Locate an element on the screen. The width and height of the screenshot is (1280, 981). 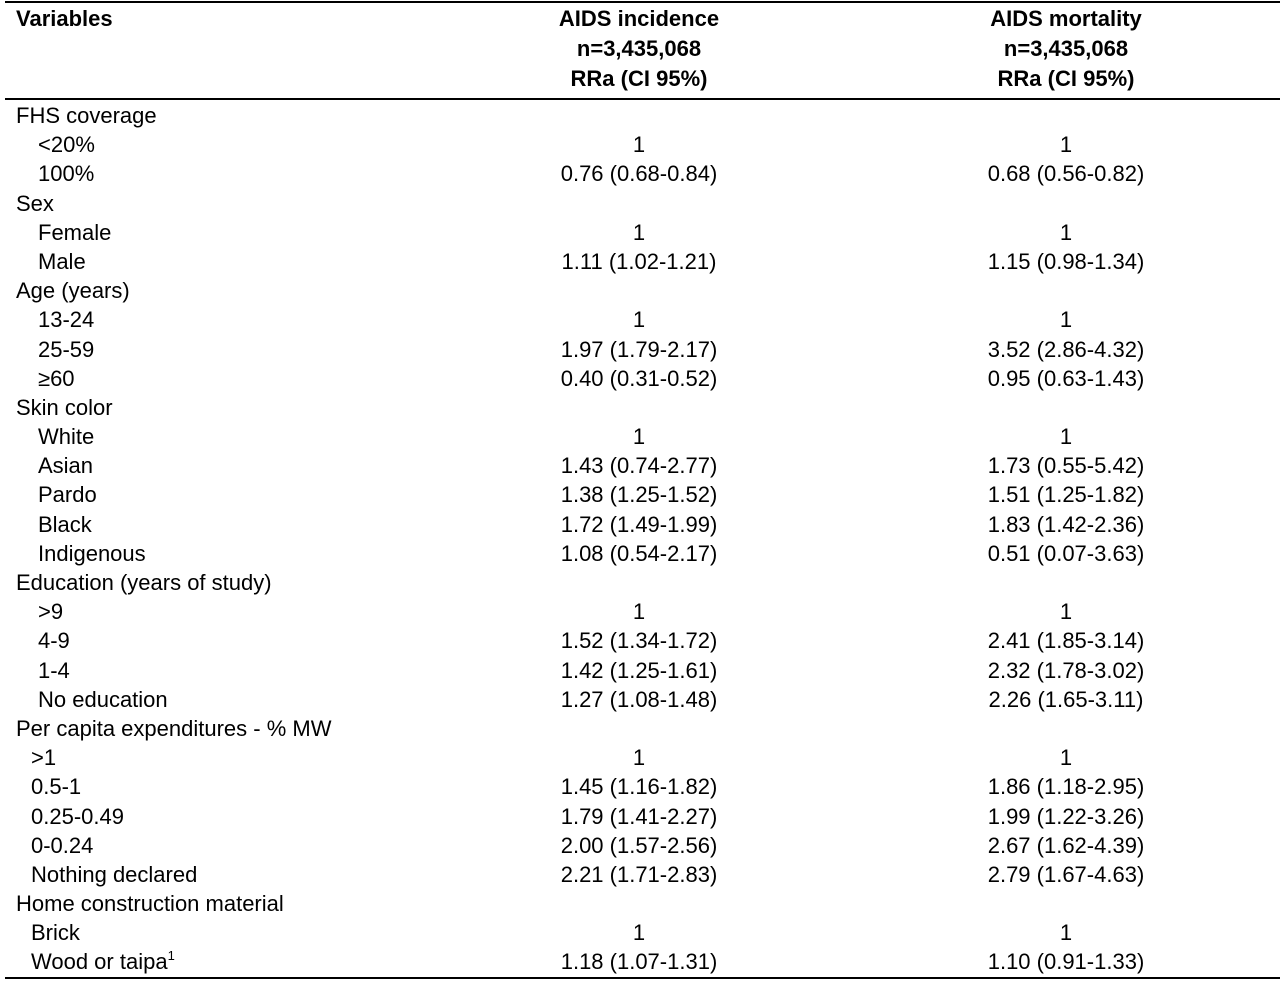
row-label-text: ≥60 is located at coordinates (56, 378).